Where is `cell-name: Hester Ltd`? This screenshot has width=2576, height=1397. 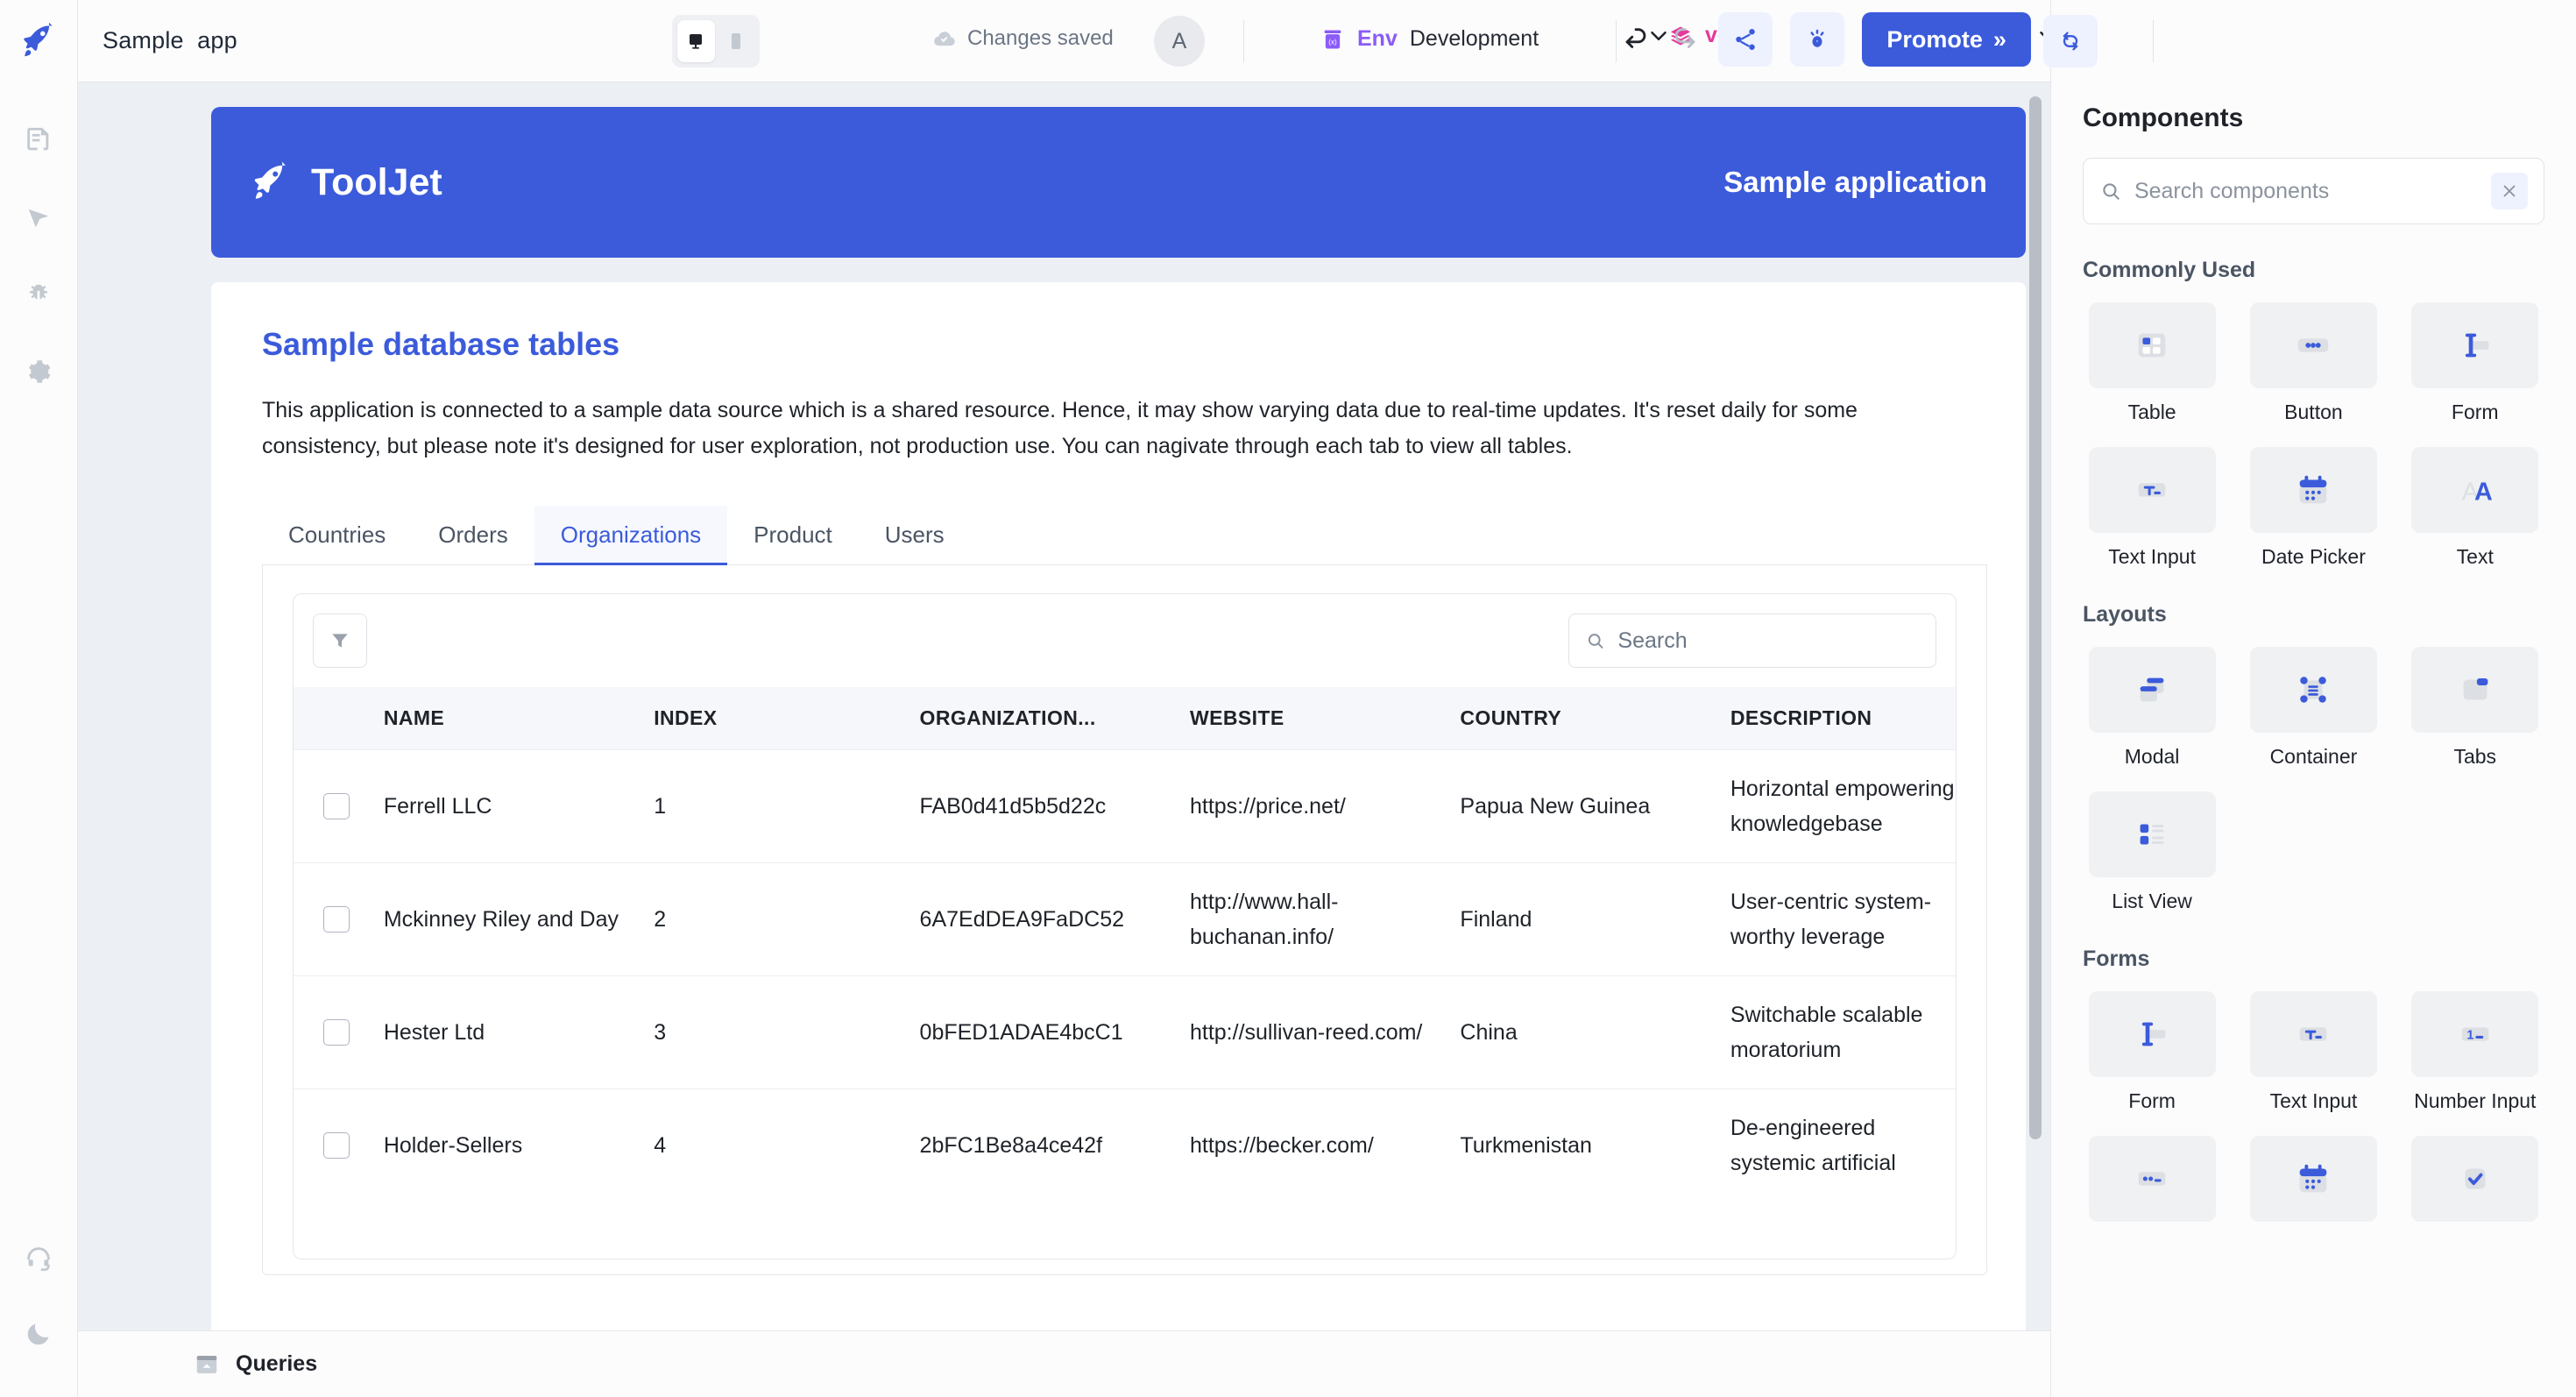
cell-name: Hester Ltd is located at coordinates (519, 1032).